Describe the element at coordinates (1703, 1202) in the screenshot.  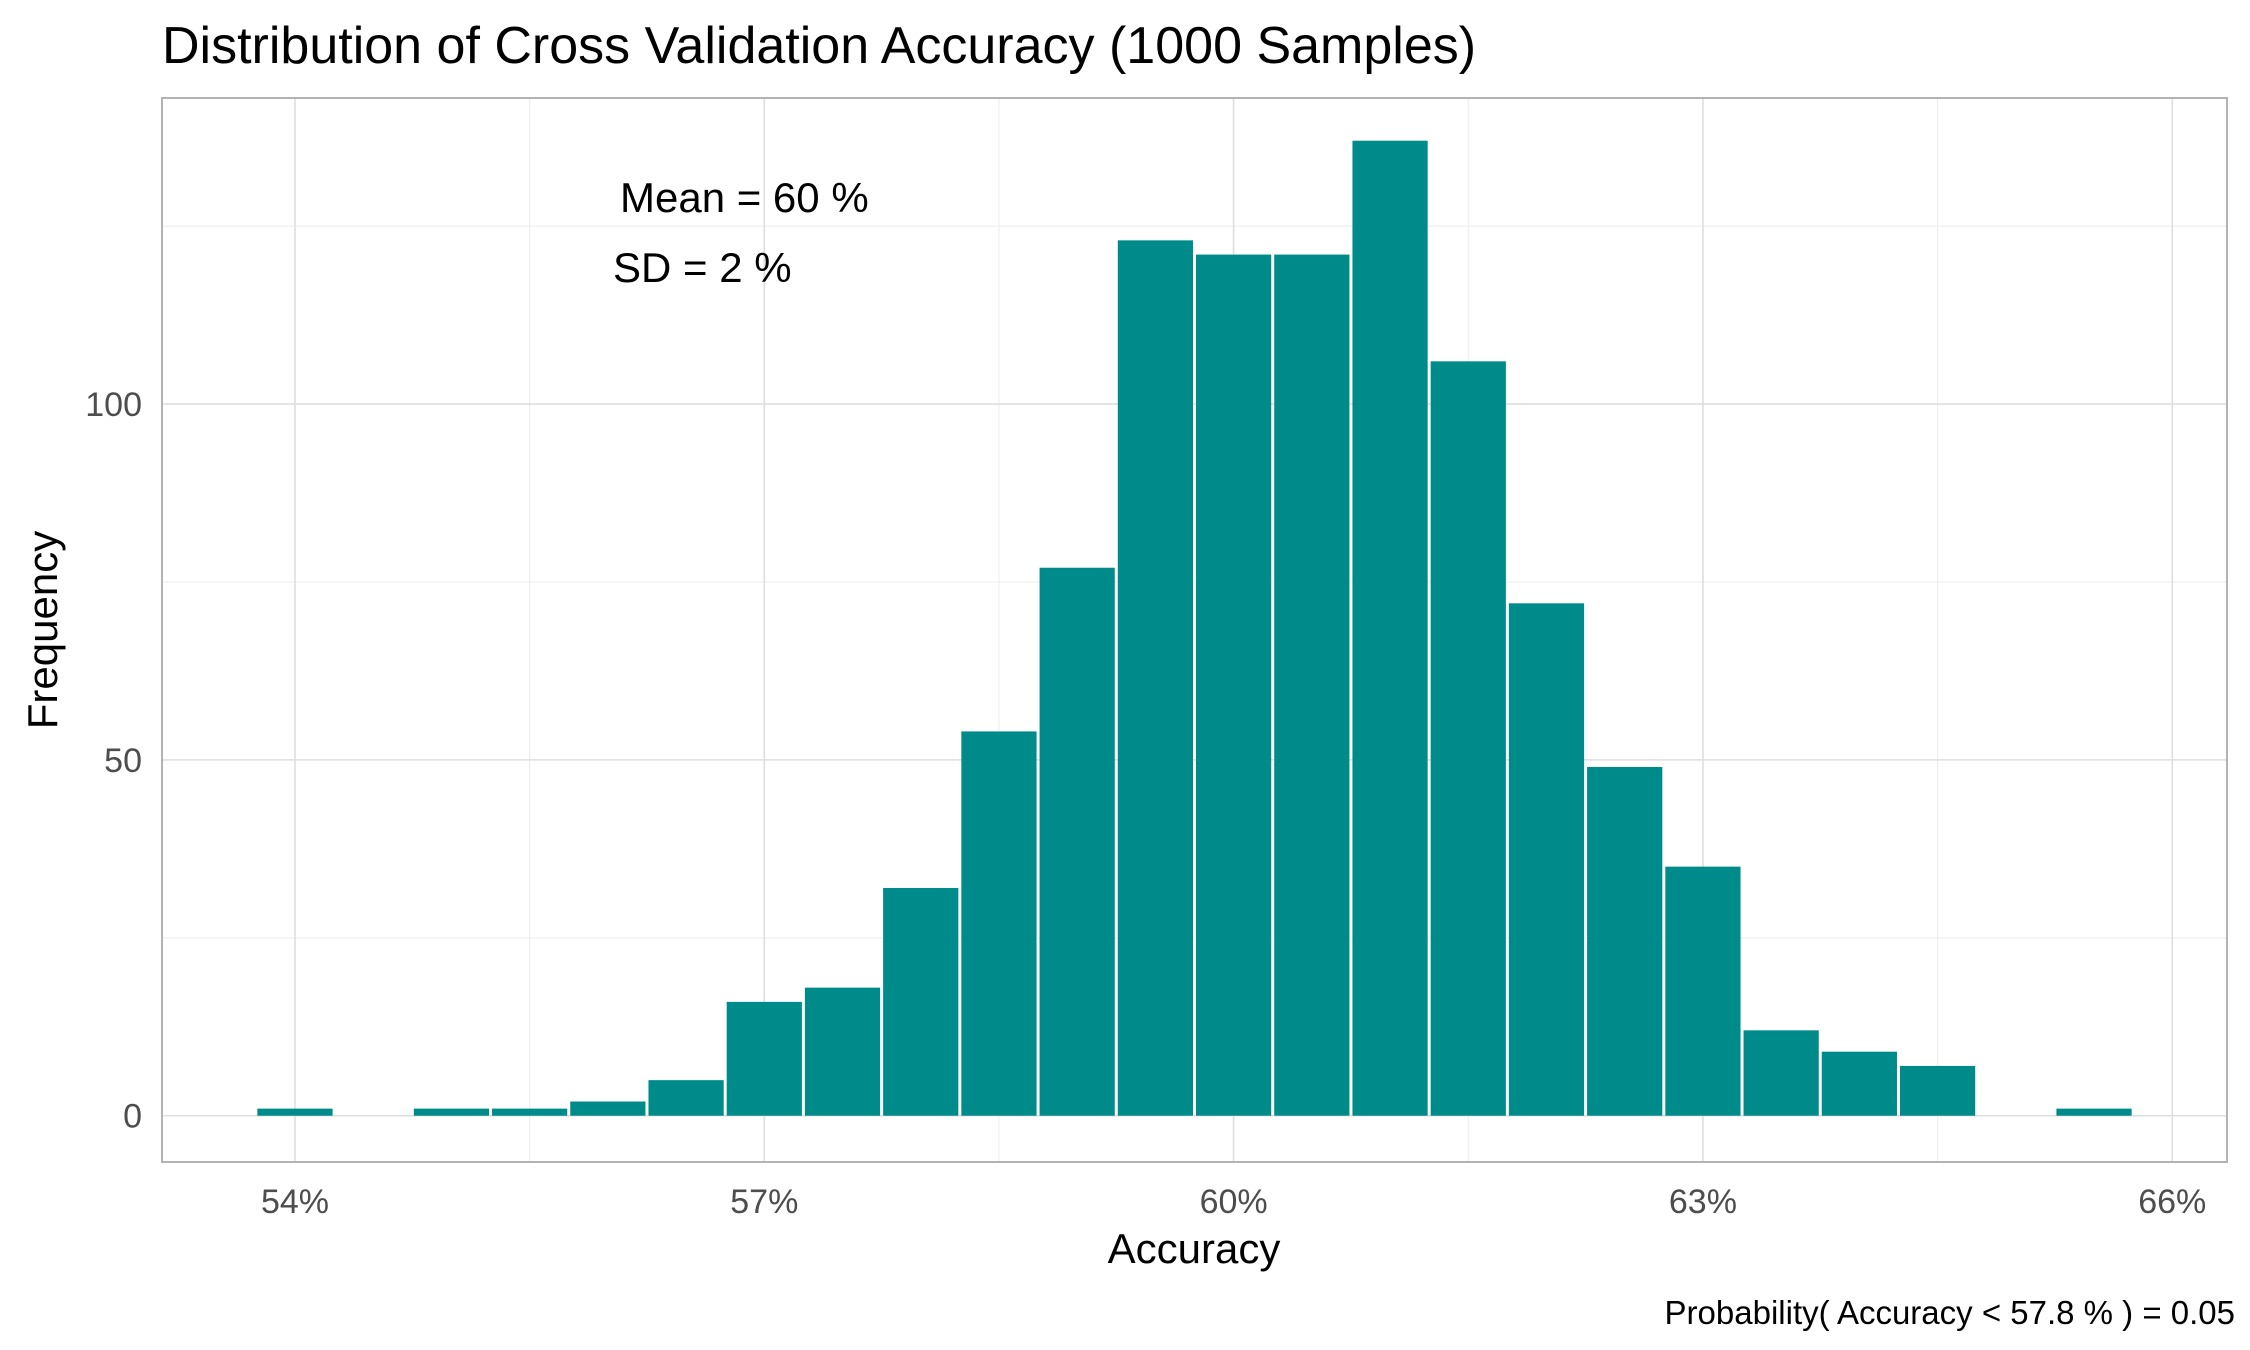
I see `x-tick-label: 63%` at that location.